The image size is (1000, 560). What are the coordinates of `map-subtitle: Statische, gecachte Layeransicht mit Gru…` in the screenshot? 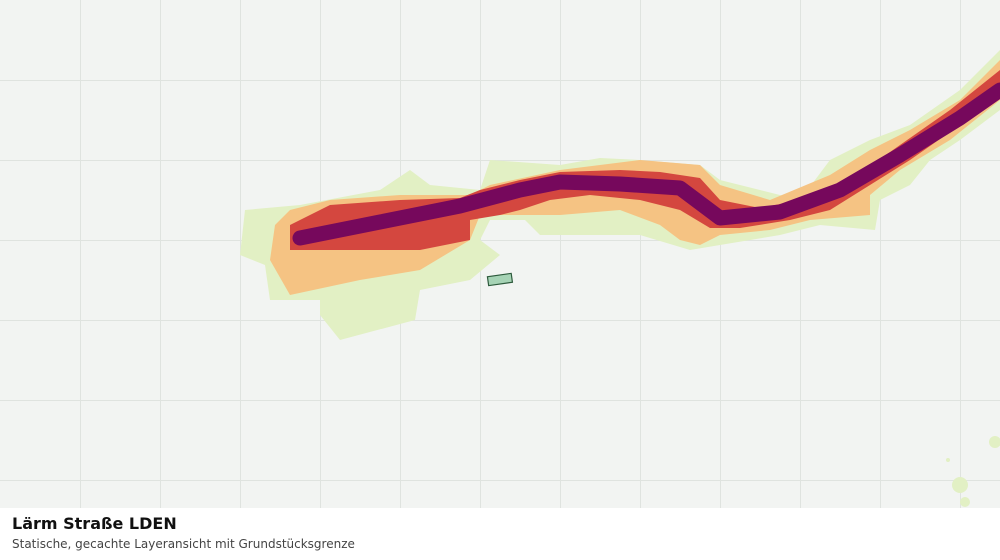 It's located at (183, 544).